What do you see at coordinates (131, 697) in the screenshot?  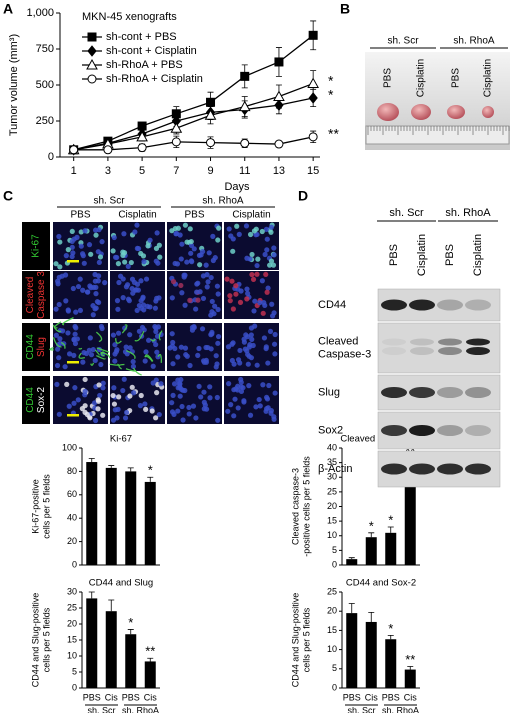 I see `x-tick-label: PBS` at bounding box center [131, 697].